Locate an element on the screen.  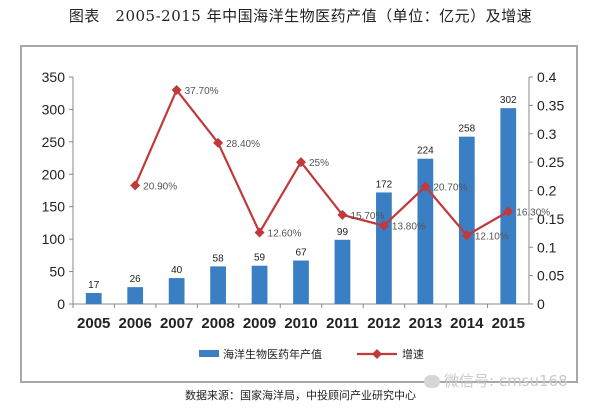
x-tick-label: 2011 is located at coordinates (342, 323).